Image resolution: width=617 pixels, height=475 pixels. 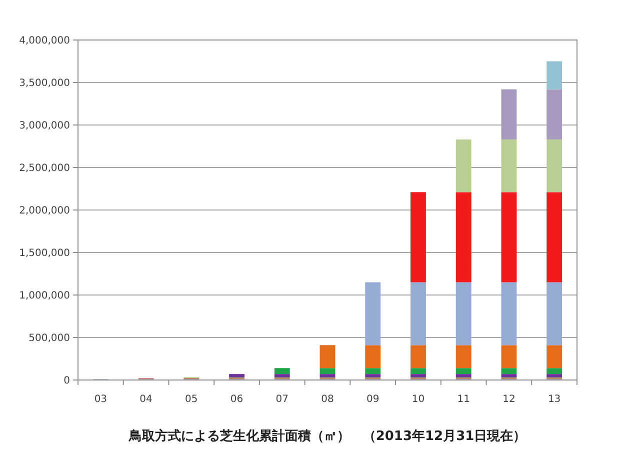 What do you see at coordinates (237, 399) in the screenshot?
I see `x-tick-label: 06` at bounding box center [237, 399].